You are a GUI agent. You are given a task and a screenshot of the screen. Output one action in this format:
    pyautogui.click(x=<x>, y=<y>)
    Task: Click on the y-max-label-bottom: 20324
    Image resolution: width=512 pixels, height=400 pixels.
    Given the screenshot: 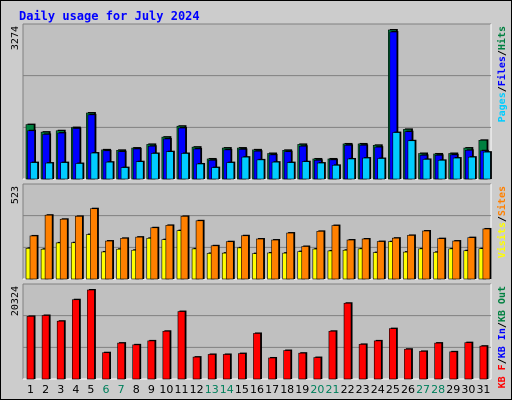 What is the action you would take?
    pyautogui.click(x=15, y=301)
    